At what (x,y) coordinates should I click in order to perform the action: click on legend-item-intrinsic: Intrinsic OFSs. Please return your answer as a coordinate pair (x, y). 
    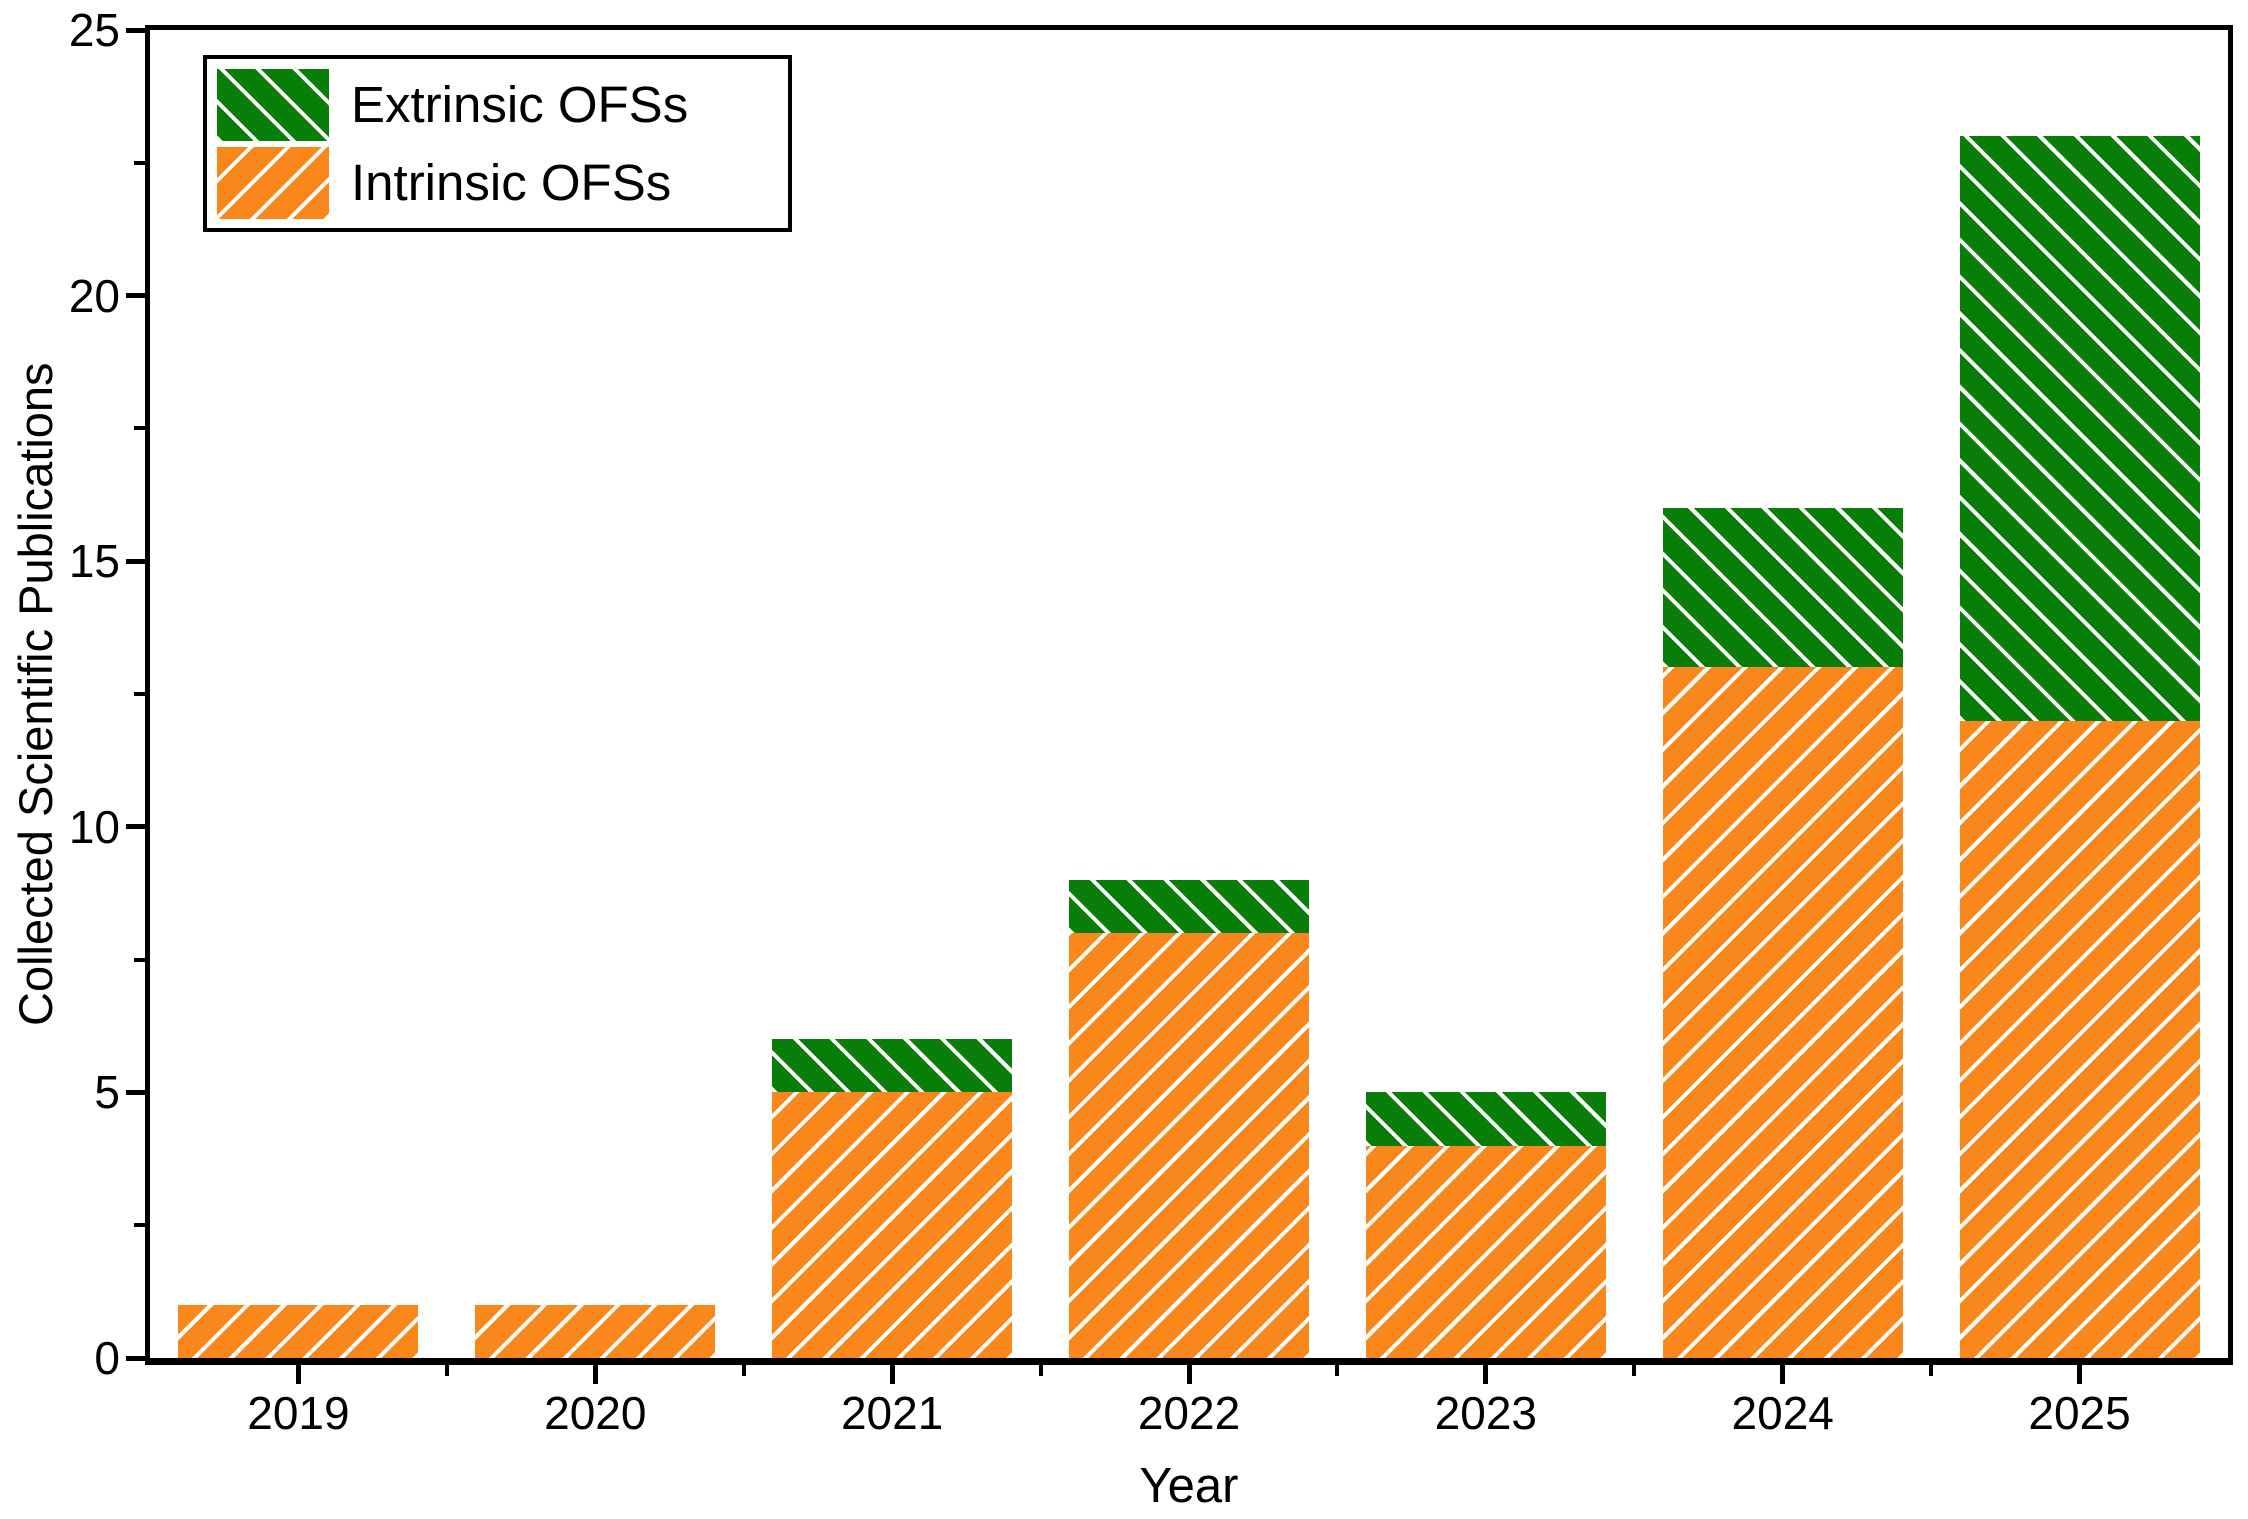
    Looking at the image, I should click on (497, 182).